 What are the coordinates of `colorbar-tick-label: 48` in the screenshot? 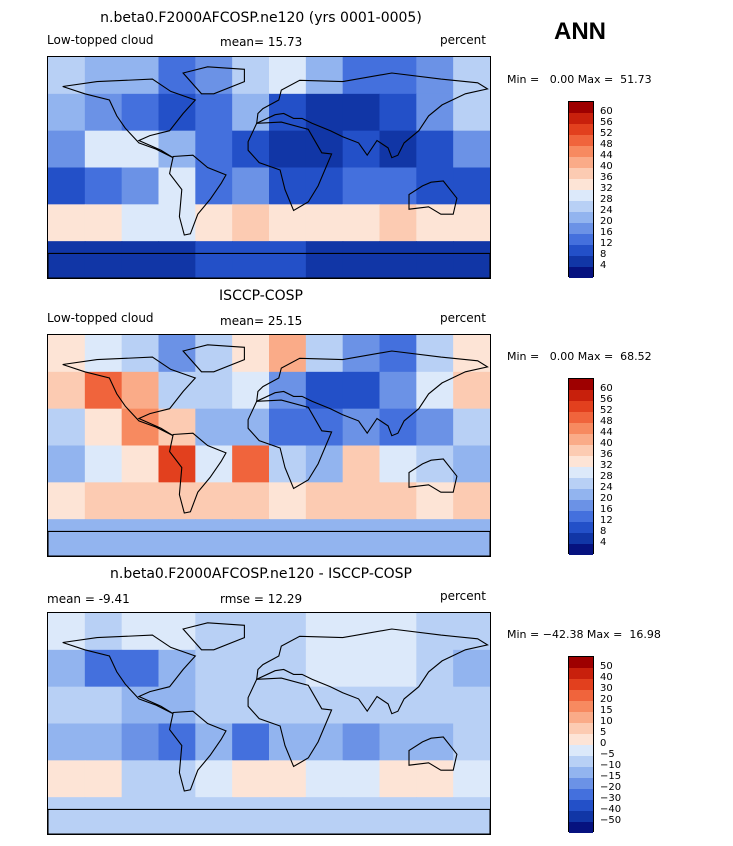 It's located at (606, 421).